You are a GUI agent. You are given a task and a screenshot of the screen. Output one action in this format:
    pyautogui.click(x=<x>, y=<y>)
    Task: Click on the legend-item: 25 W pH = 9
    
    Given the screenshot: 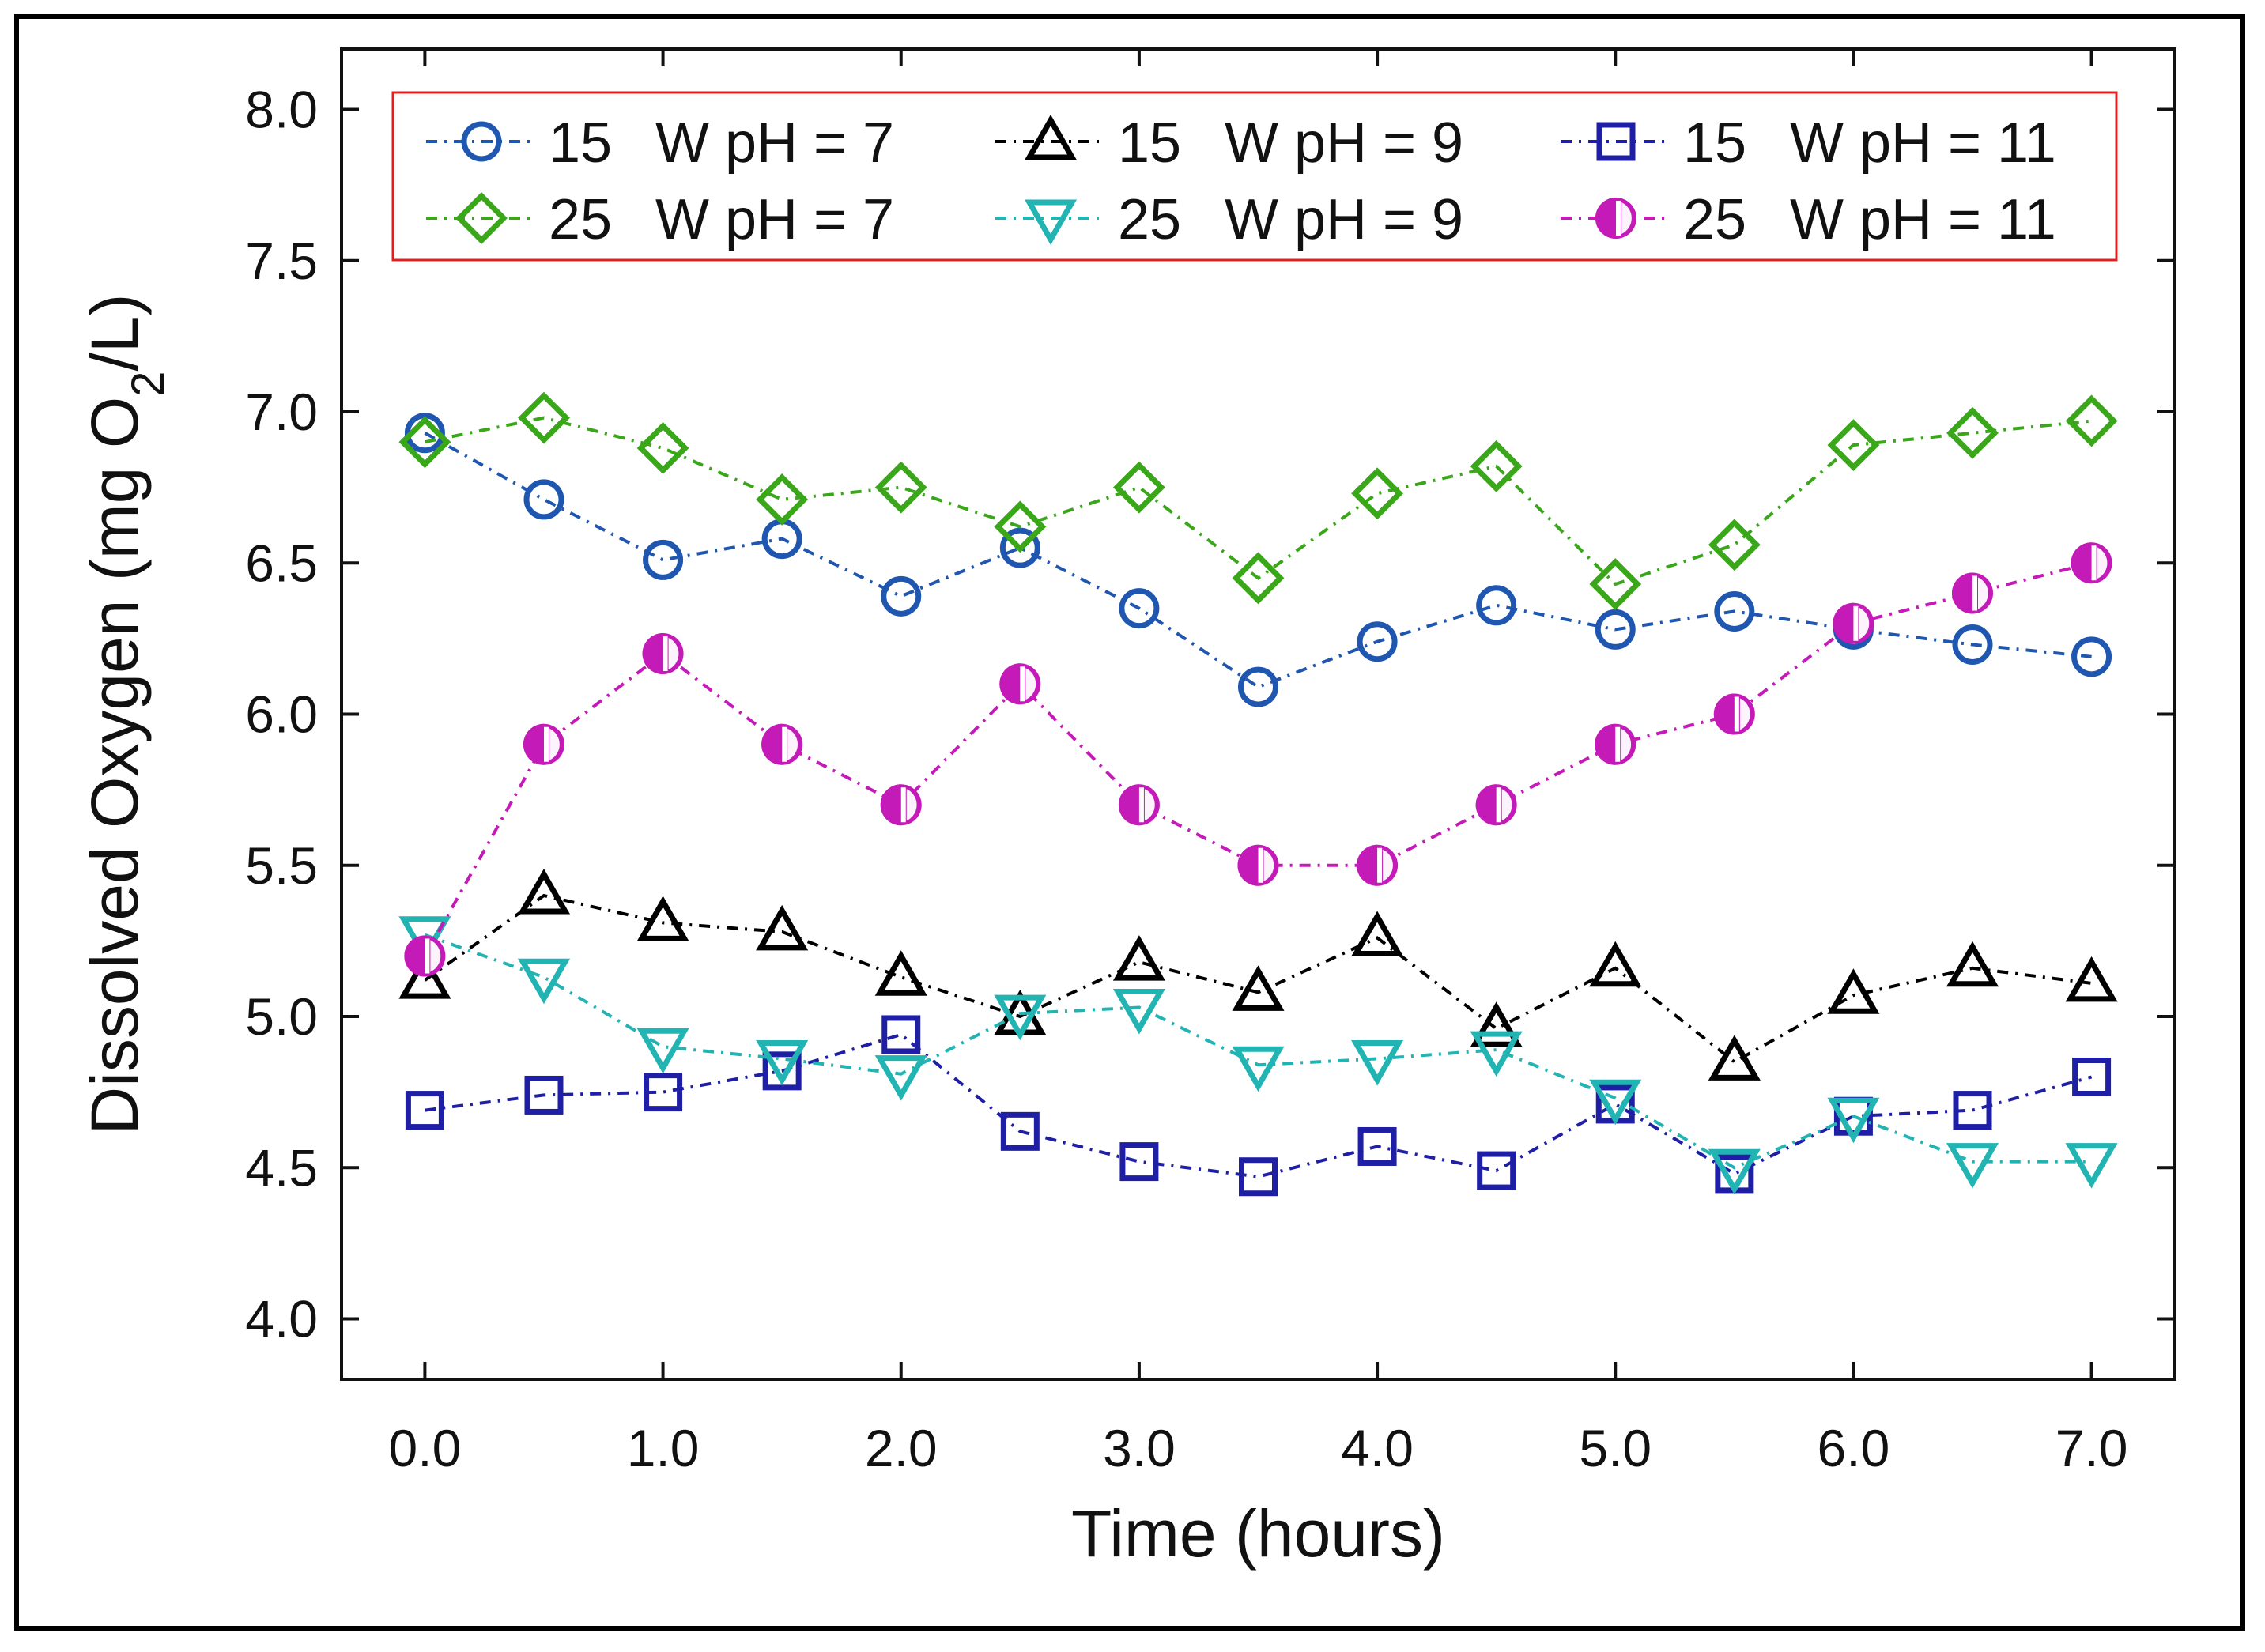 What is the action you would take?
    pyautogui.click(x=1229, y=219)
    